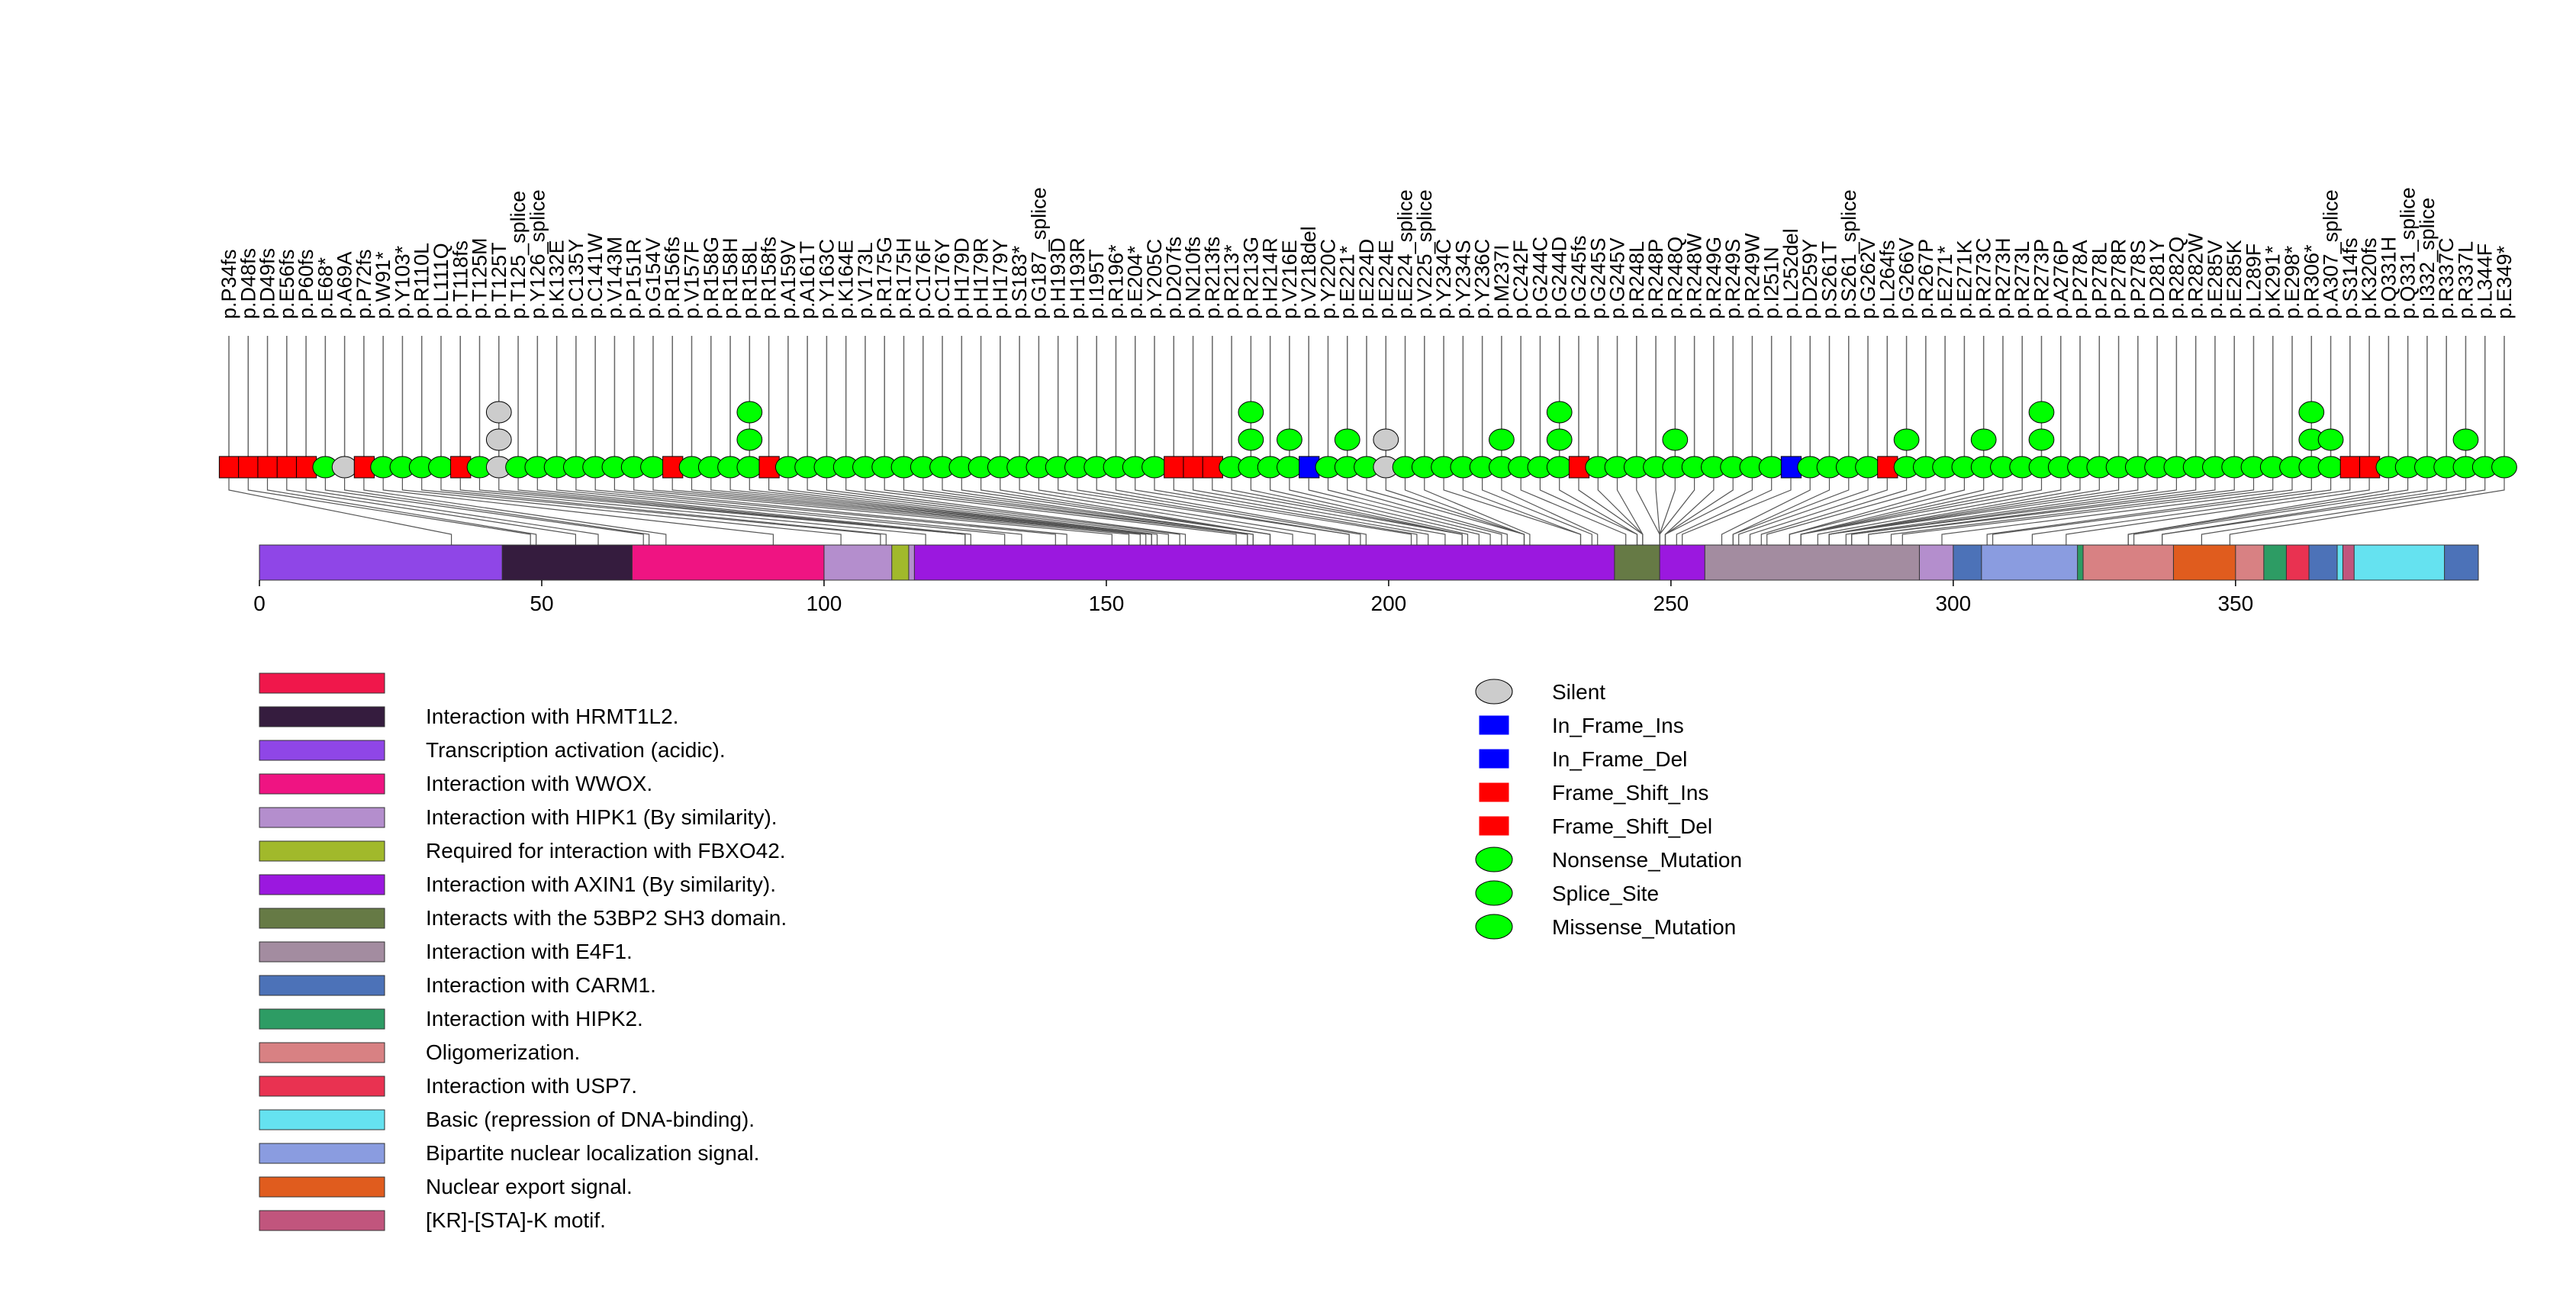 Image resolution: width=2576 pixels, height=1290 pixels. I want to click on mutation-label: p.V173L, so click(865, 280).